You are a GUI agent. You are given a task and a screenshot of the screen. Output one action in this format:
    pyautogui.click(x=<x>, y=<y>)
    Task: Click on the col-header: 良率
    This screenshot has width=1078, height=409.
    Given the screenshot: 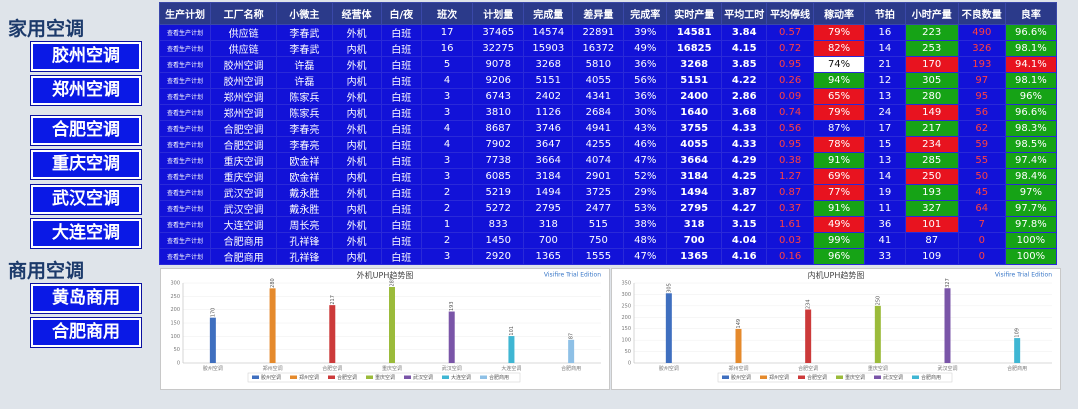 What is the action you would take?
    pyautogui.click(x=1030, y=13)
    